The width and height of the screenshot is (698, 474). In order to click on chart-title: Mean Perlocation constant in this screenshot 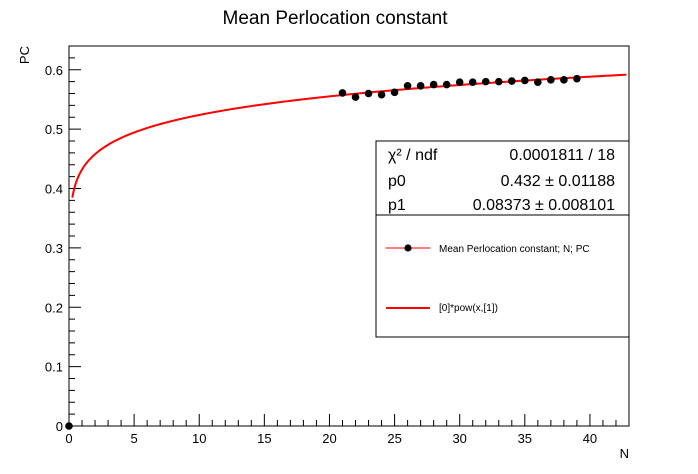, I will do `click(336, 18)`.